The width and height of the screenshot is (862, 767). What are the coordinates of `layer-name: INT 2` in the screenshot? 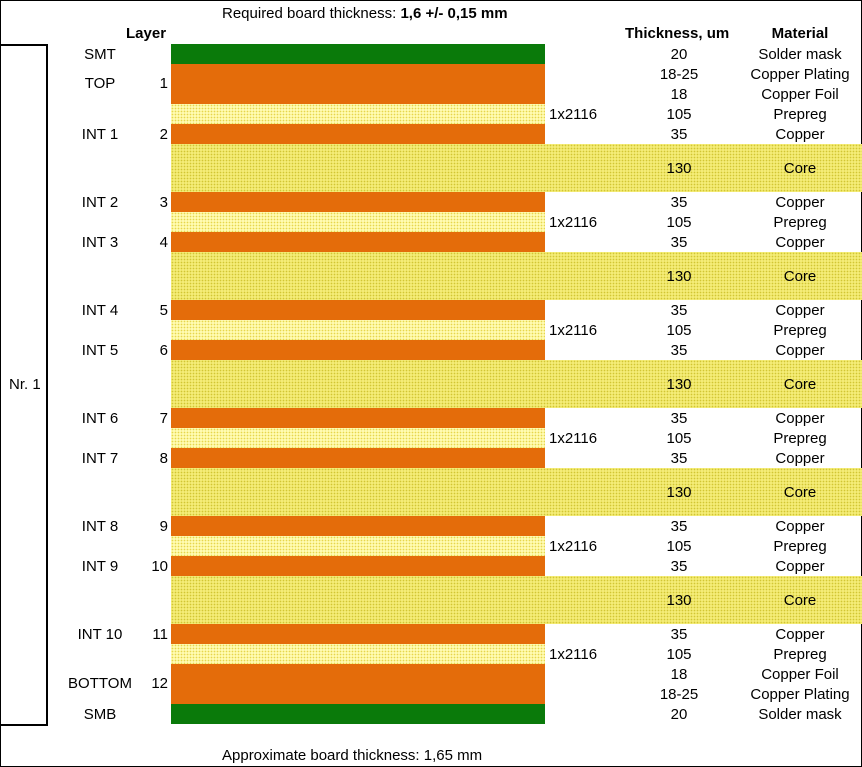 It's located at (100, 202).